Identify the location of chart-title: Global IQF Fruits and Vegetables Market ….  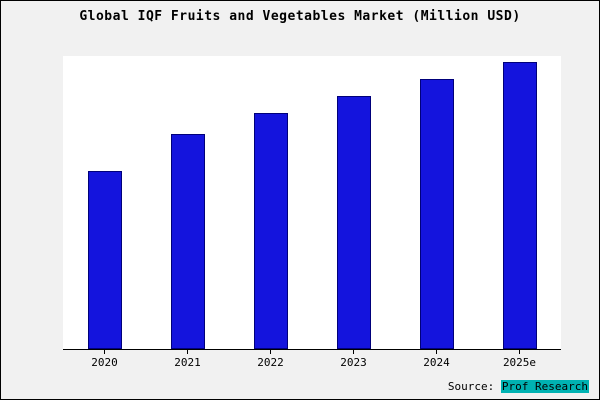
(300, 16).